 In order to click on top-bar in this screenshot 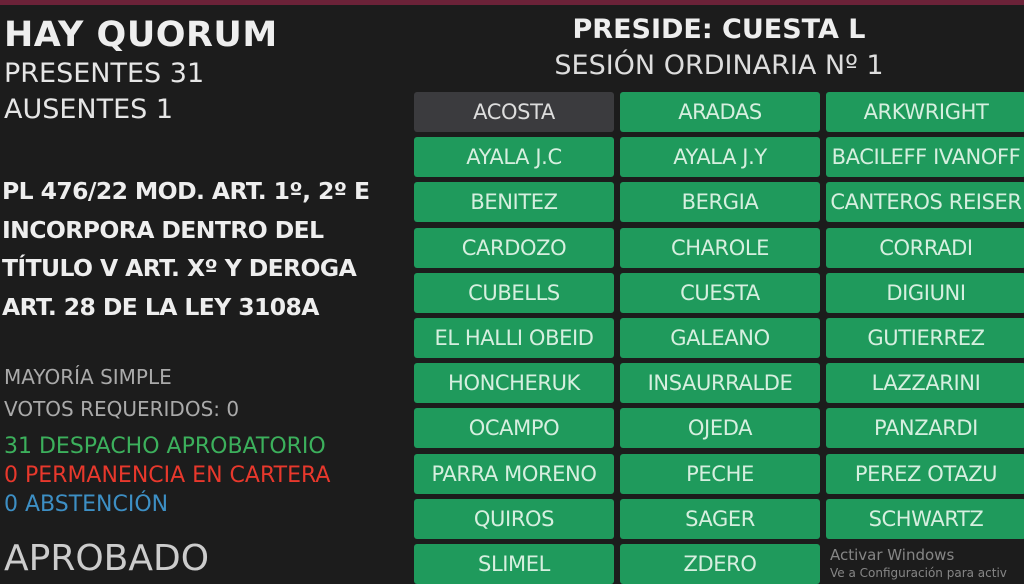, I will do `click(512, 2)`.